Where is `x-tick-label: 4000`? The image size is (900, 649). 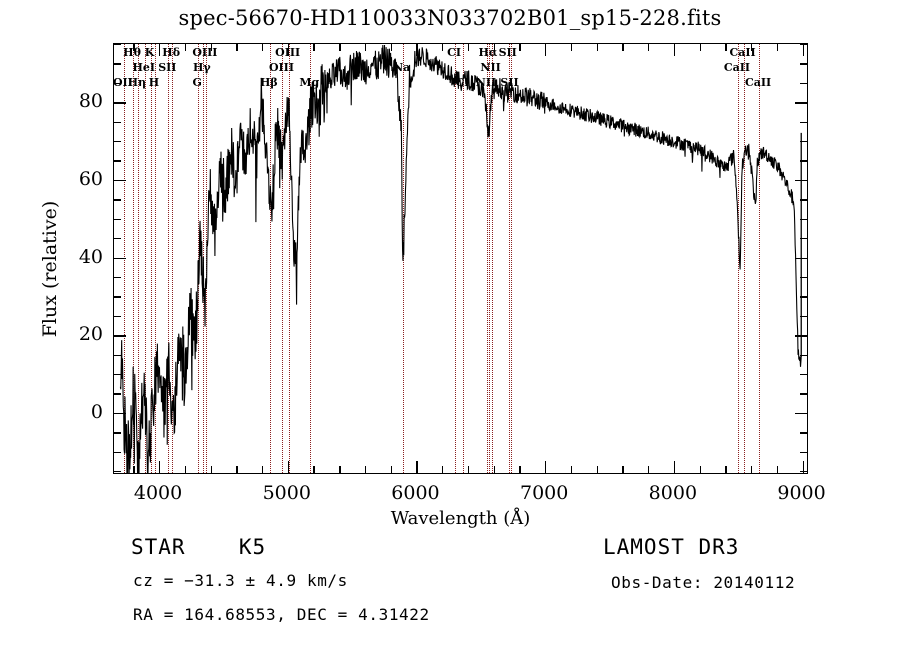 x-tick-label: 4000 is located at coordinates (158, 493).